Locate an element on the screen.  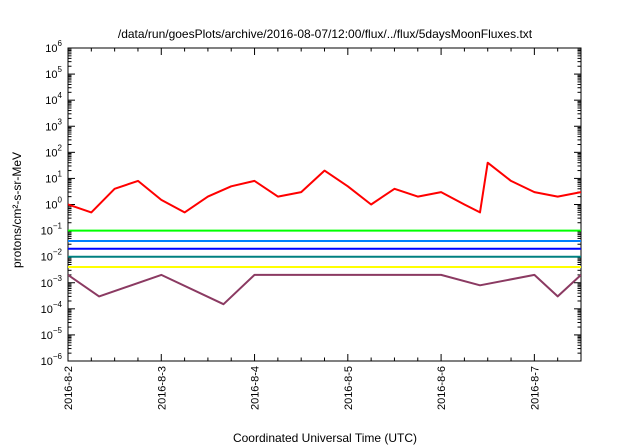
x-tick-label: 2016-8-5 is located at coordinates (349, 388).